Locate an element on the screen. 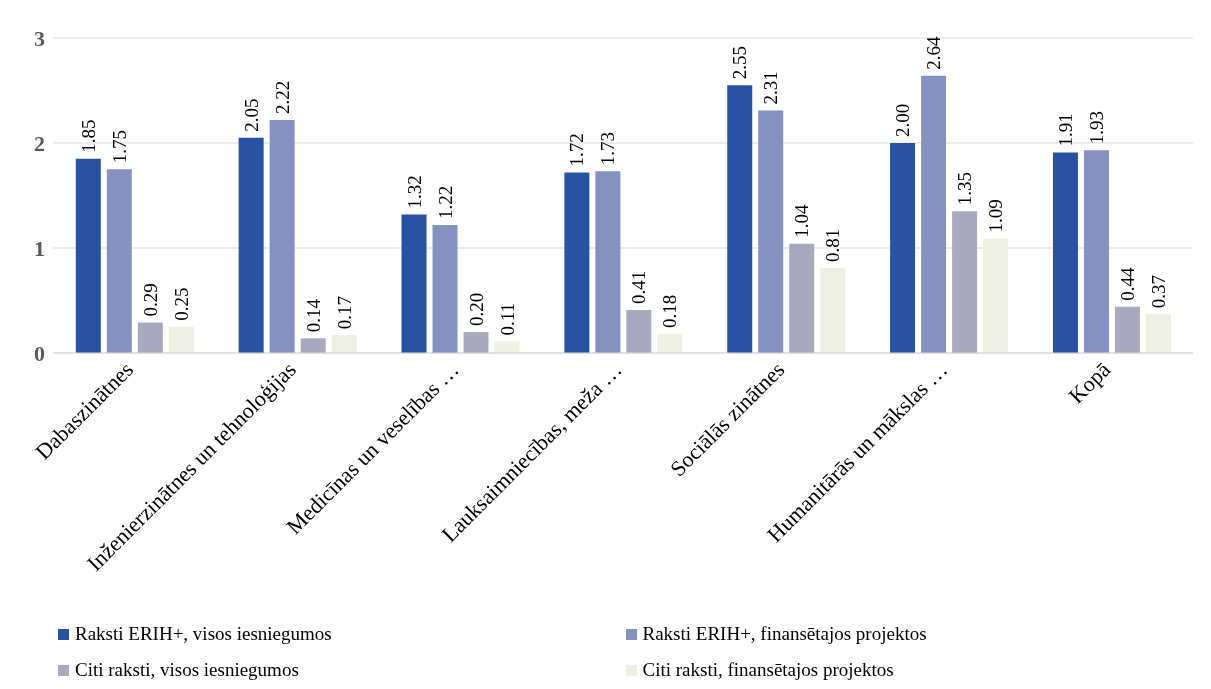 The height and width of the screenshot is (689, 1211). data-label: 0.41 is located at coordinates (639, 287).